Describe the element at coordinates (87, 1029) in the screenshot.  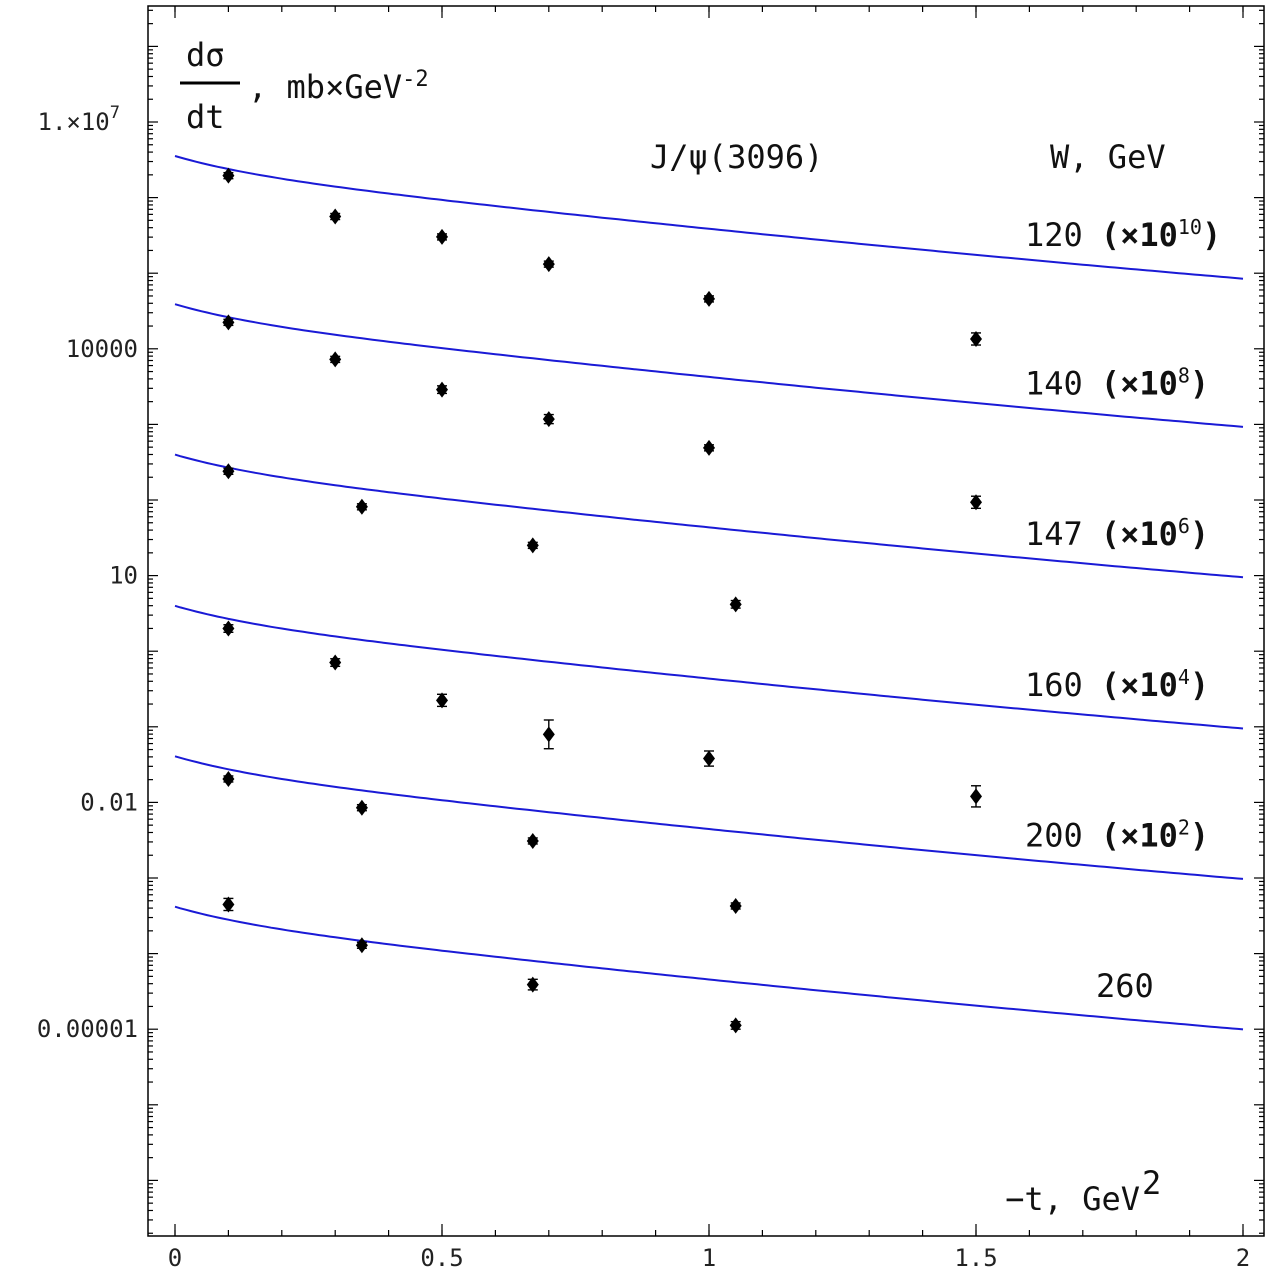
I see `y-tick-label: 0.00001` at that location.